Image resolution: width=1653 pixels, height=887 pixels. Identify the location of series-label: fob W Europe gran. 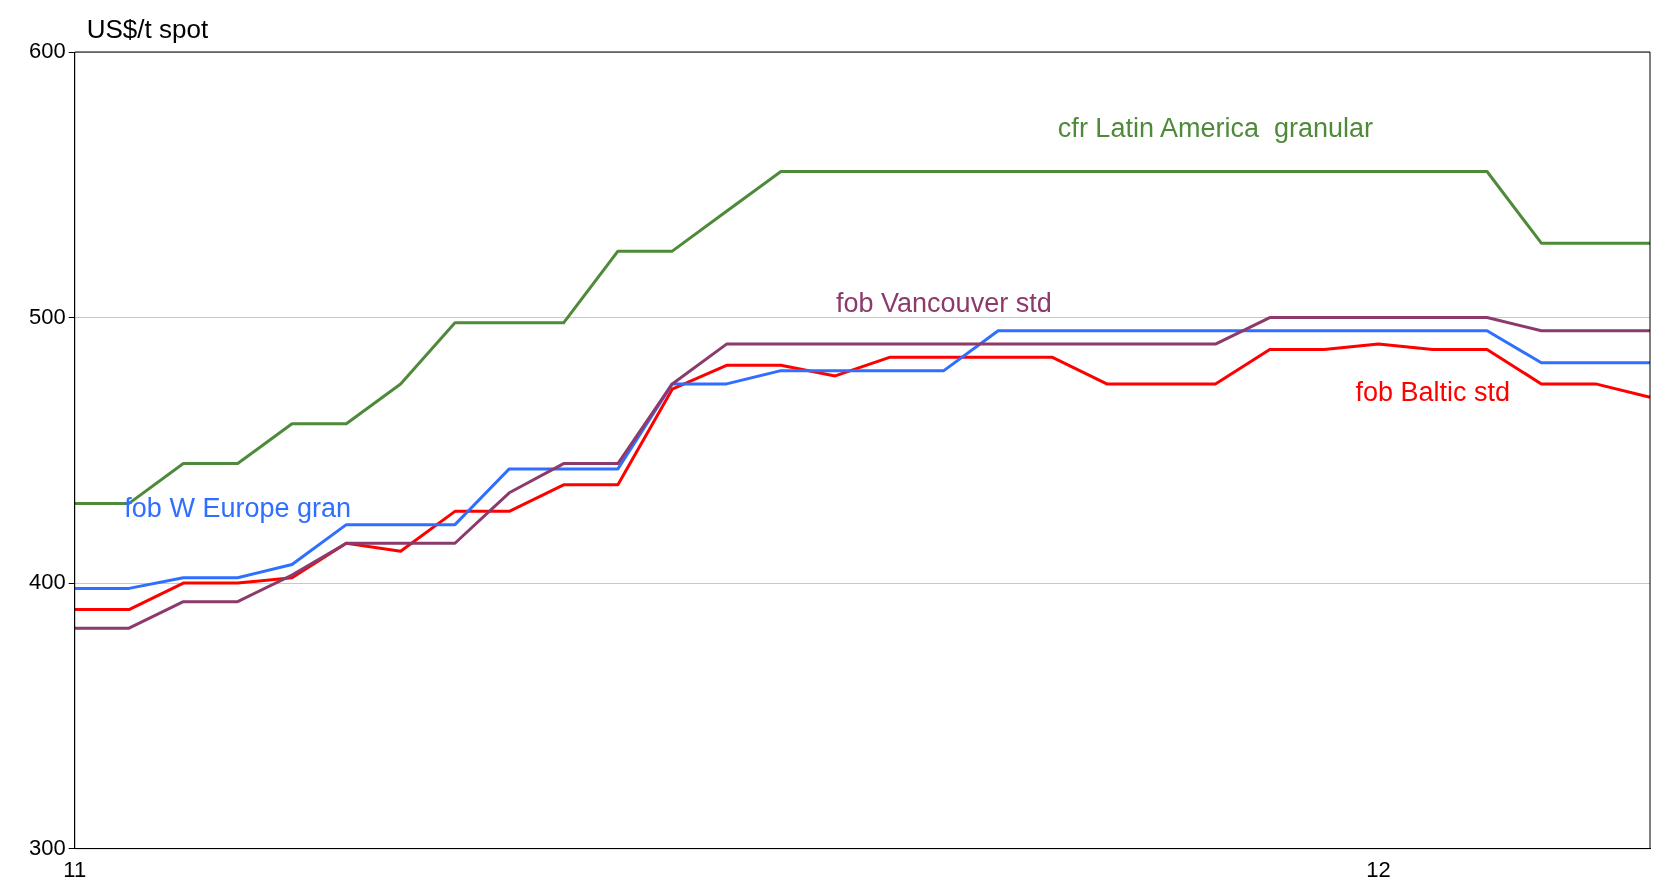
(237, 507).